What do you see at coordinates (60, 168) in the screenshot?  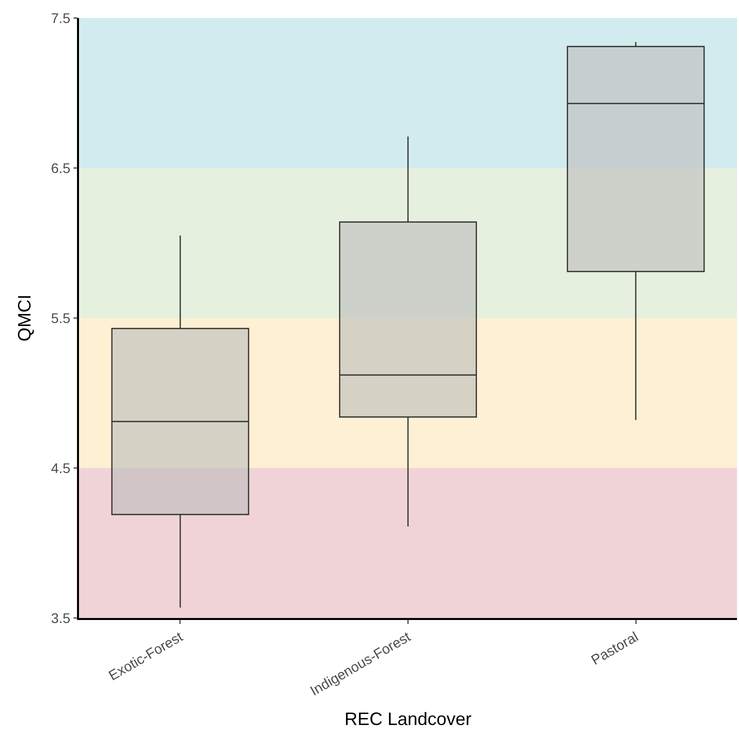 I see `y-tick-label: 6.5` at bounding box center [60, 168].